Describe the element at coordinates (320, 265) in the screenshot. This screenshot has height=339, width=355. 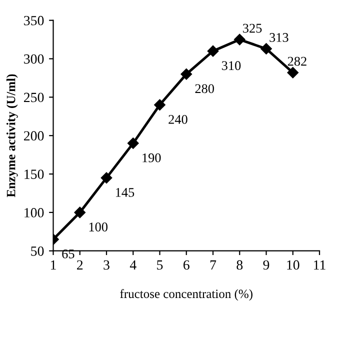
I see `x-tick-label: 11` at that location.